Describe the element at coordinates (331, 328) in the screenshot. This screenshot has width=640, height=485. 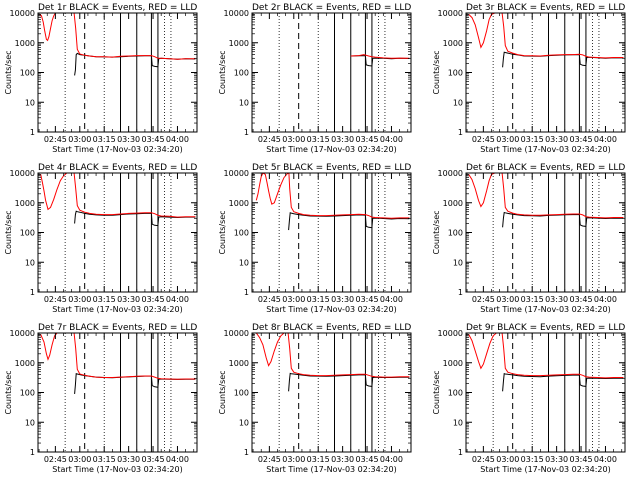
I see `panel-title: Det 8r BLACK = Events, RED = LLD` at that location.